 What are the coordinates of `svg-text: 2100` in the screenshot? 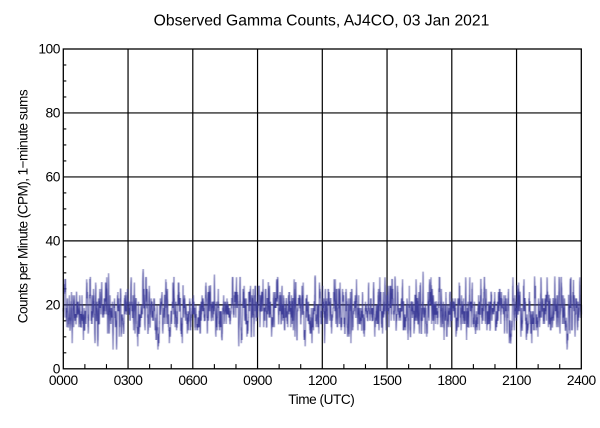 It's located at (517, 380).